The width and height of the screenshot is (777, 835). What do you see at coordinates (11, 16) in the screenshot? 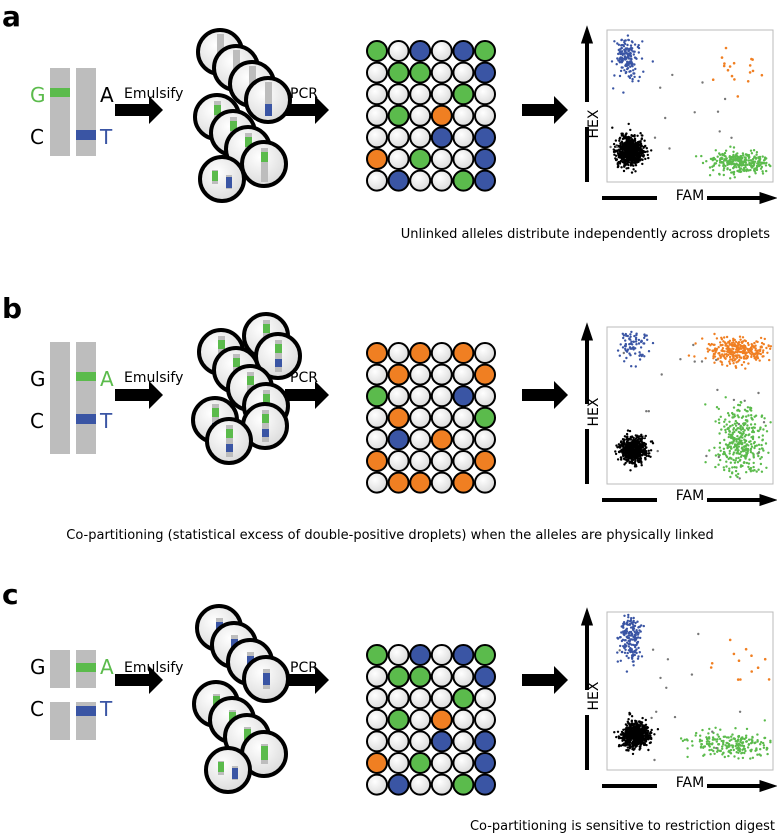
I see `panel-letter: a` at bounding box center [11, 16].